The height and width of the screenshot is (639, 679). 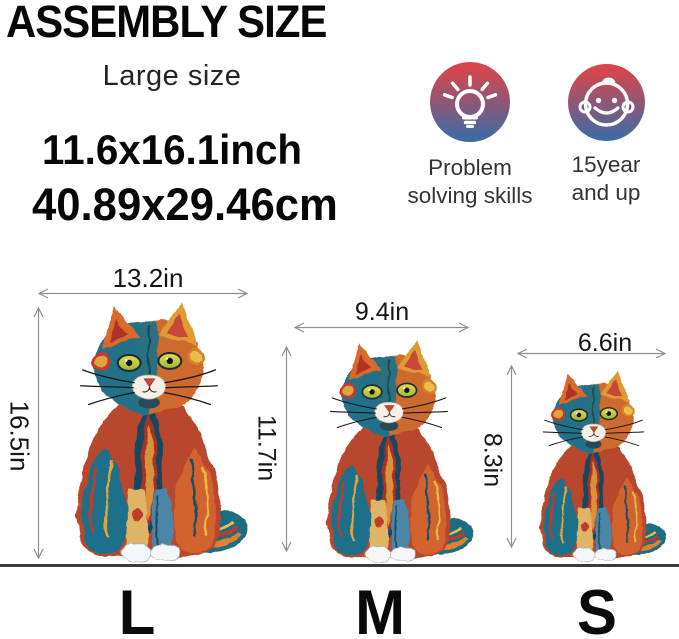 I want to click on feature-problem-solving: Problem solving skills, so click(x=470, y=136).